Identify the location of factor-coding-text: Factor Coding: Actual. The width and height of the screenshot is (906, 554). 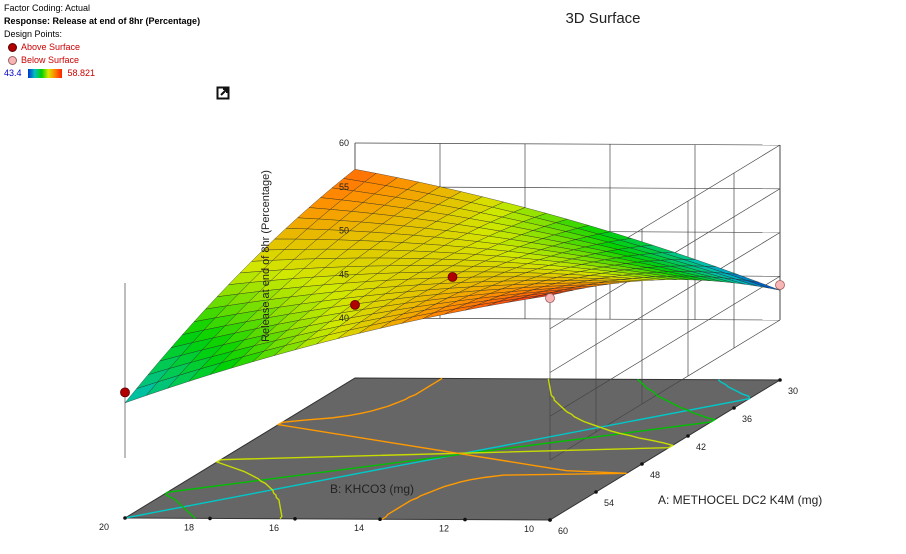
(47, 8).